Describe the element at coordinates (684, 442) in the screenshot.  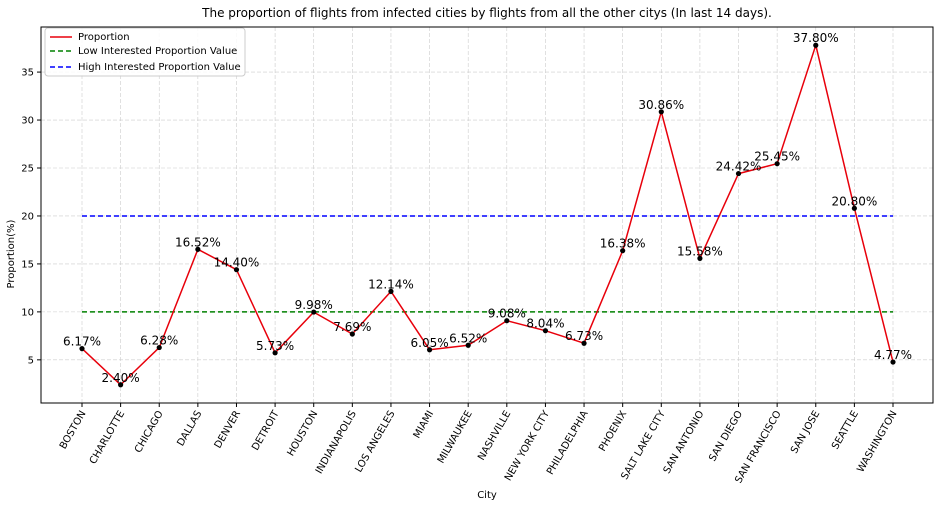
I see `x-tick-label: SAN ANTONIO` at that location.